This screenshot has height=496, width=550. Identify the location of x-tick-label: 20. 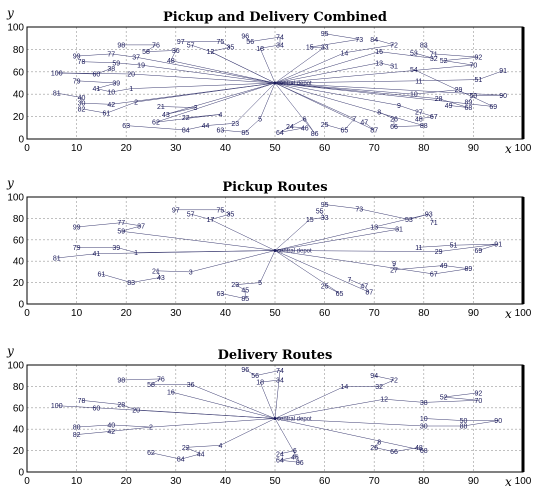
(127, 481).